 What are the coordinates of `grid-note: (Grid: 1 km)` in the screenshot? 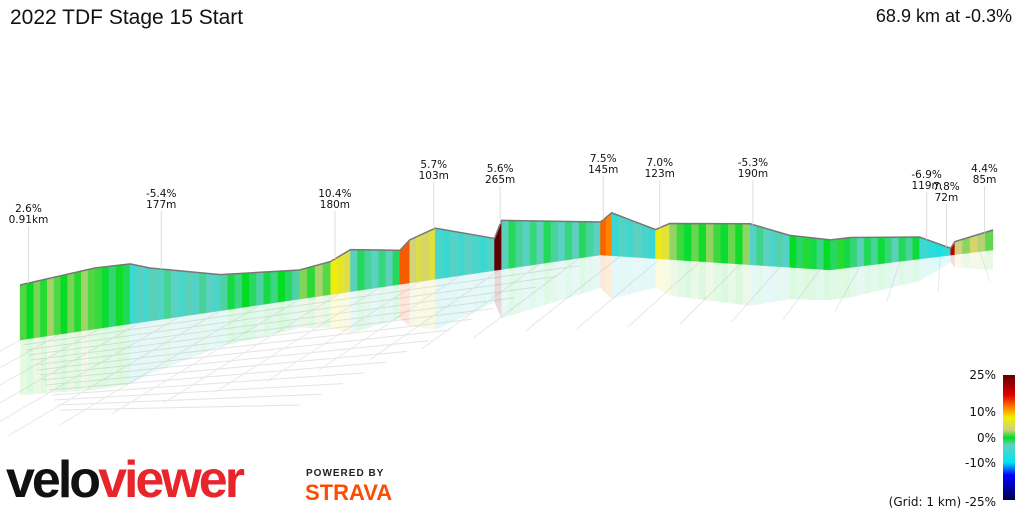 It's located at (925, 502).